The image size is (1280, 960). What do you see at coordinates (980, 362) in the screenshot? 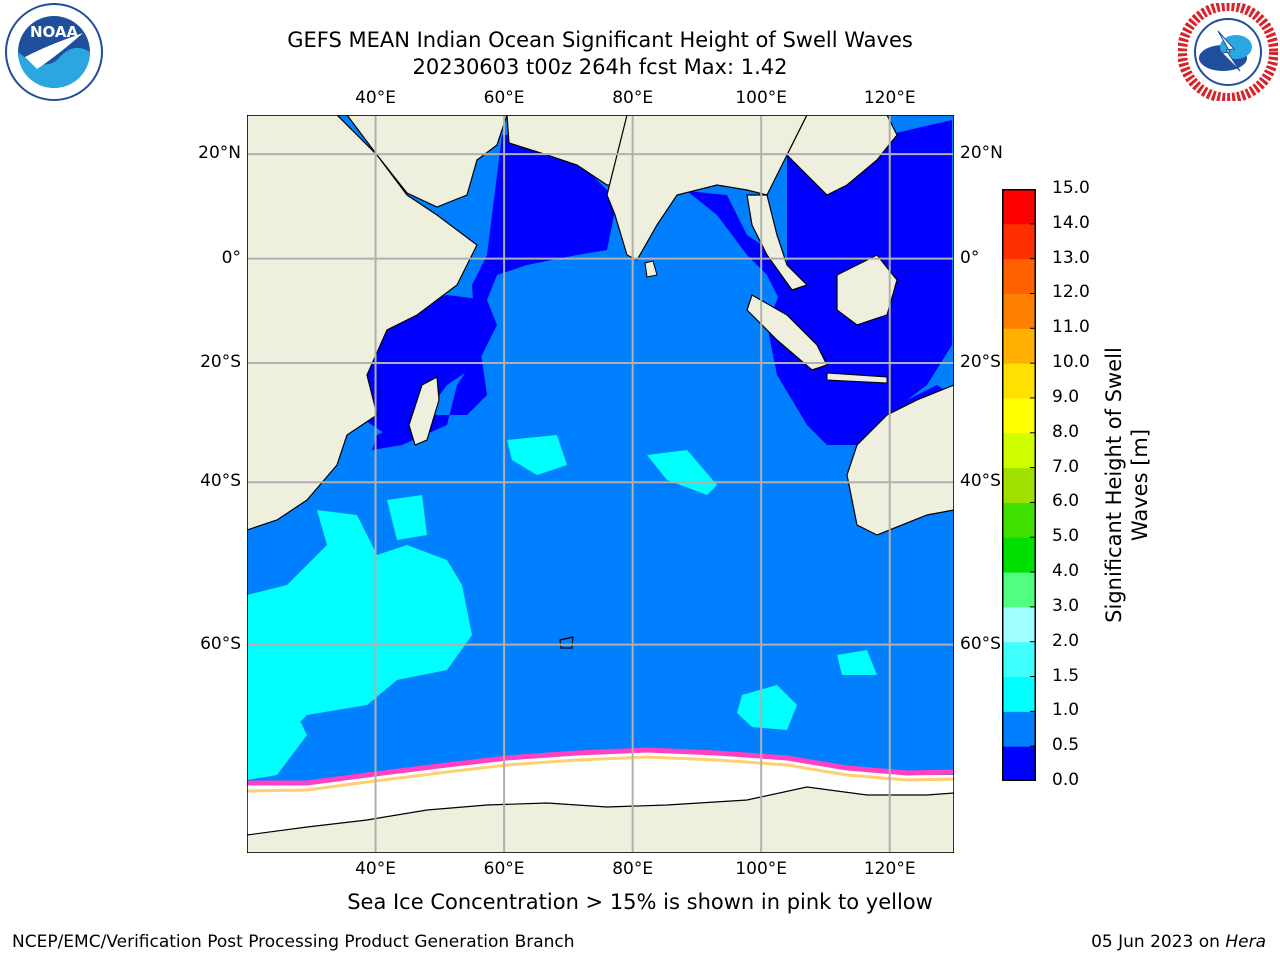
I see `lat-label-right: 20°S` at bounding box center [980, 362].